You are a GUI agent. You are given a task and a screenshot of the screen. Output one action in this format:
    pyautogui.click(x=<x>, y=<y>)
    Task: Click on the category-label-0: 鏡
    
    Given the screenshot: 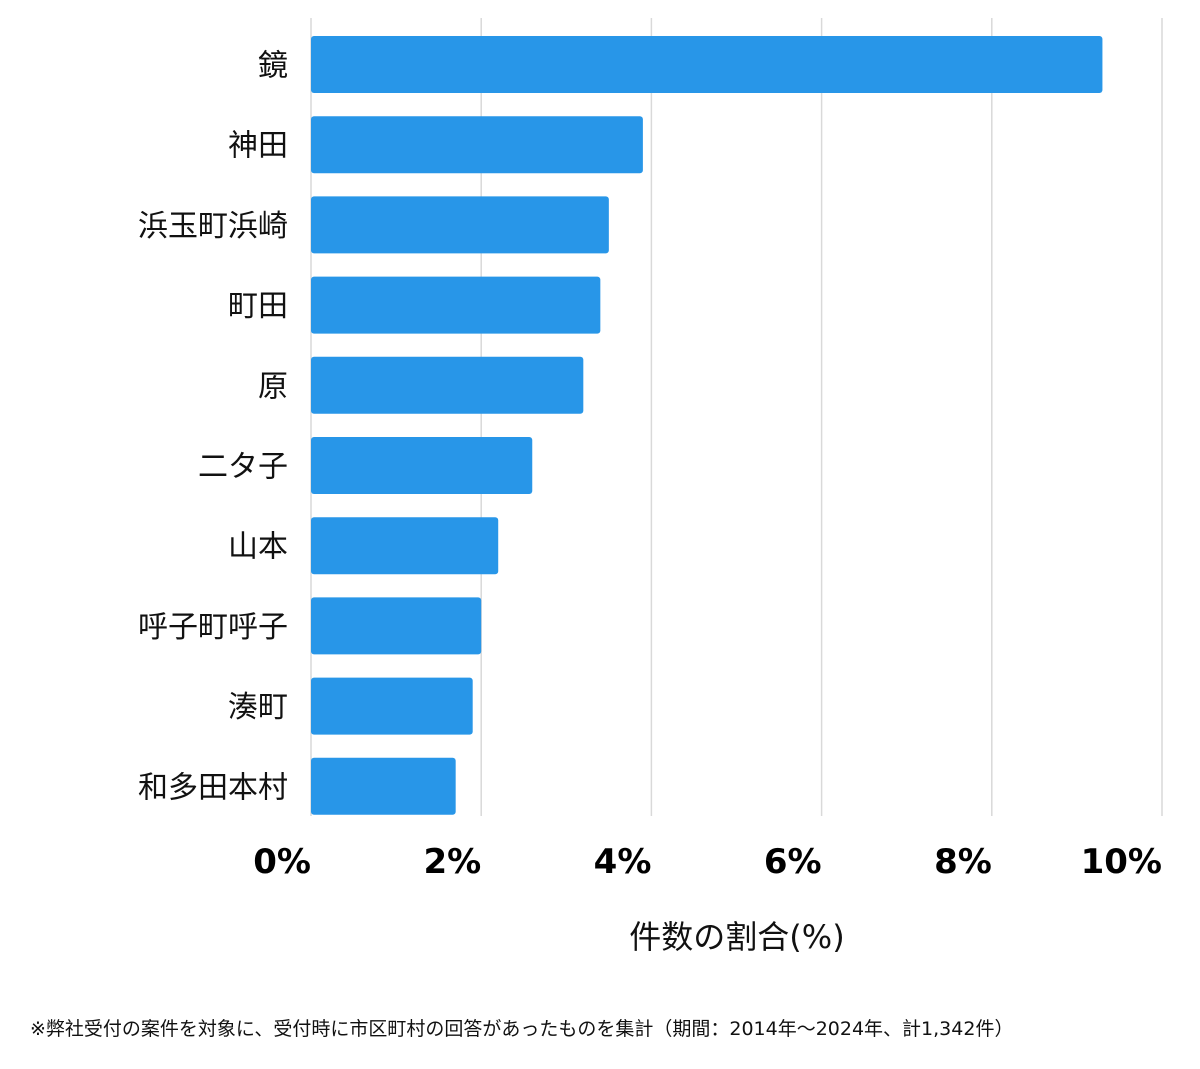 What is the action you would take?
    pyautogui.click(x=273, y=66)
    